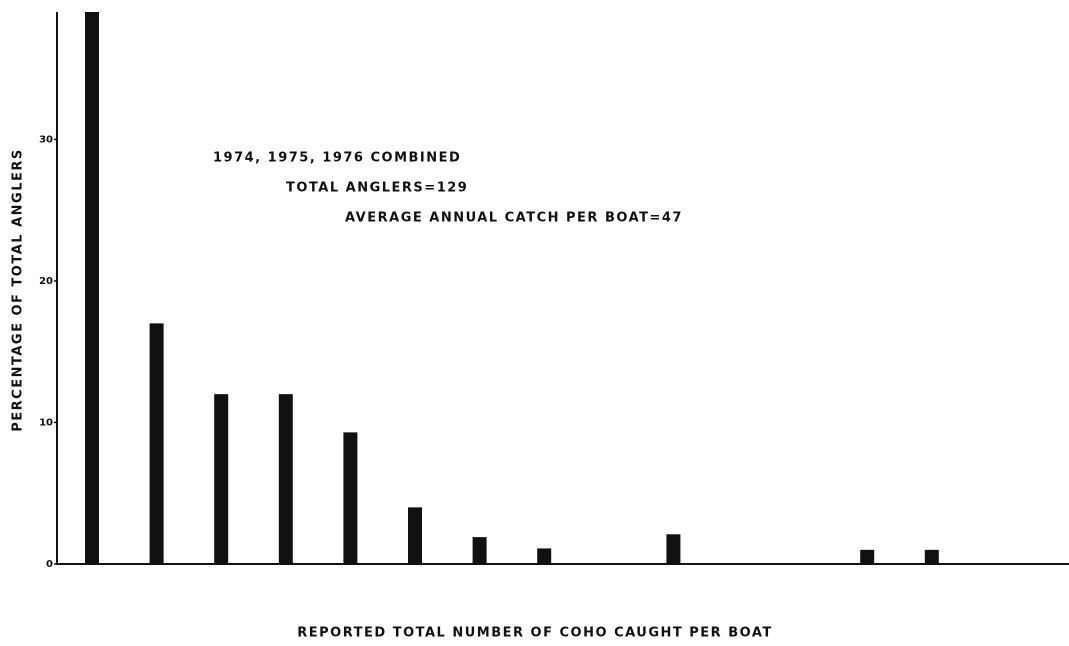  I want to click on y-tick-label: 30, so click(46, 139).